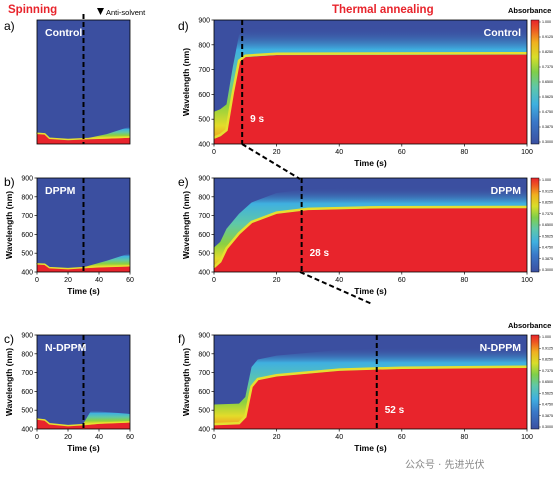 Image resolution: width=560 pixels, height=485 pixels. Describe the element at coordinates (181, 339) in the screenshot. I see `panel-label: f)` at that location.